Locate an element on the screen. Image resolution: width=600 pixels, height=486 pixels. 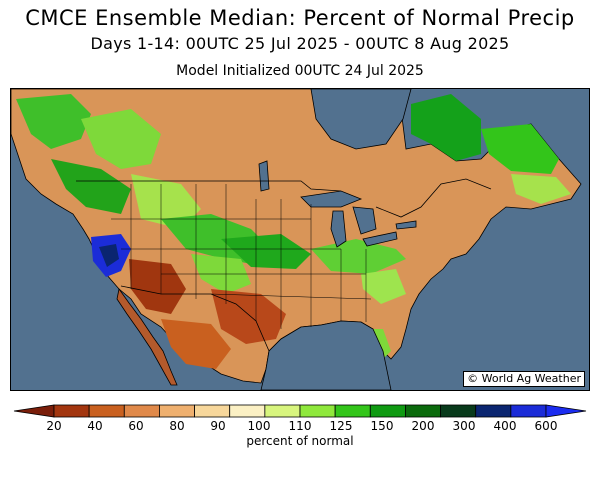
brown-mexico is located at coordinates (196, 344).